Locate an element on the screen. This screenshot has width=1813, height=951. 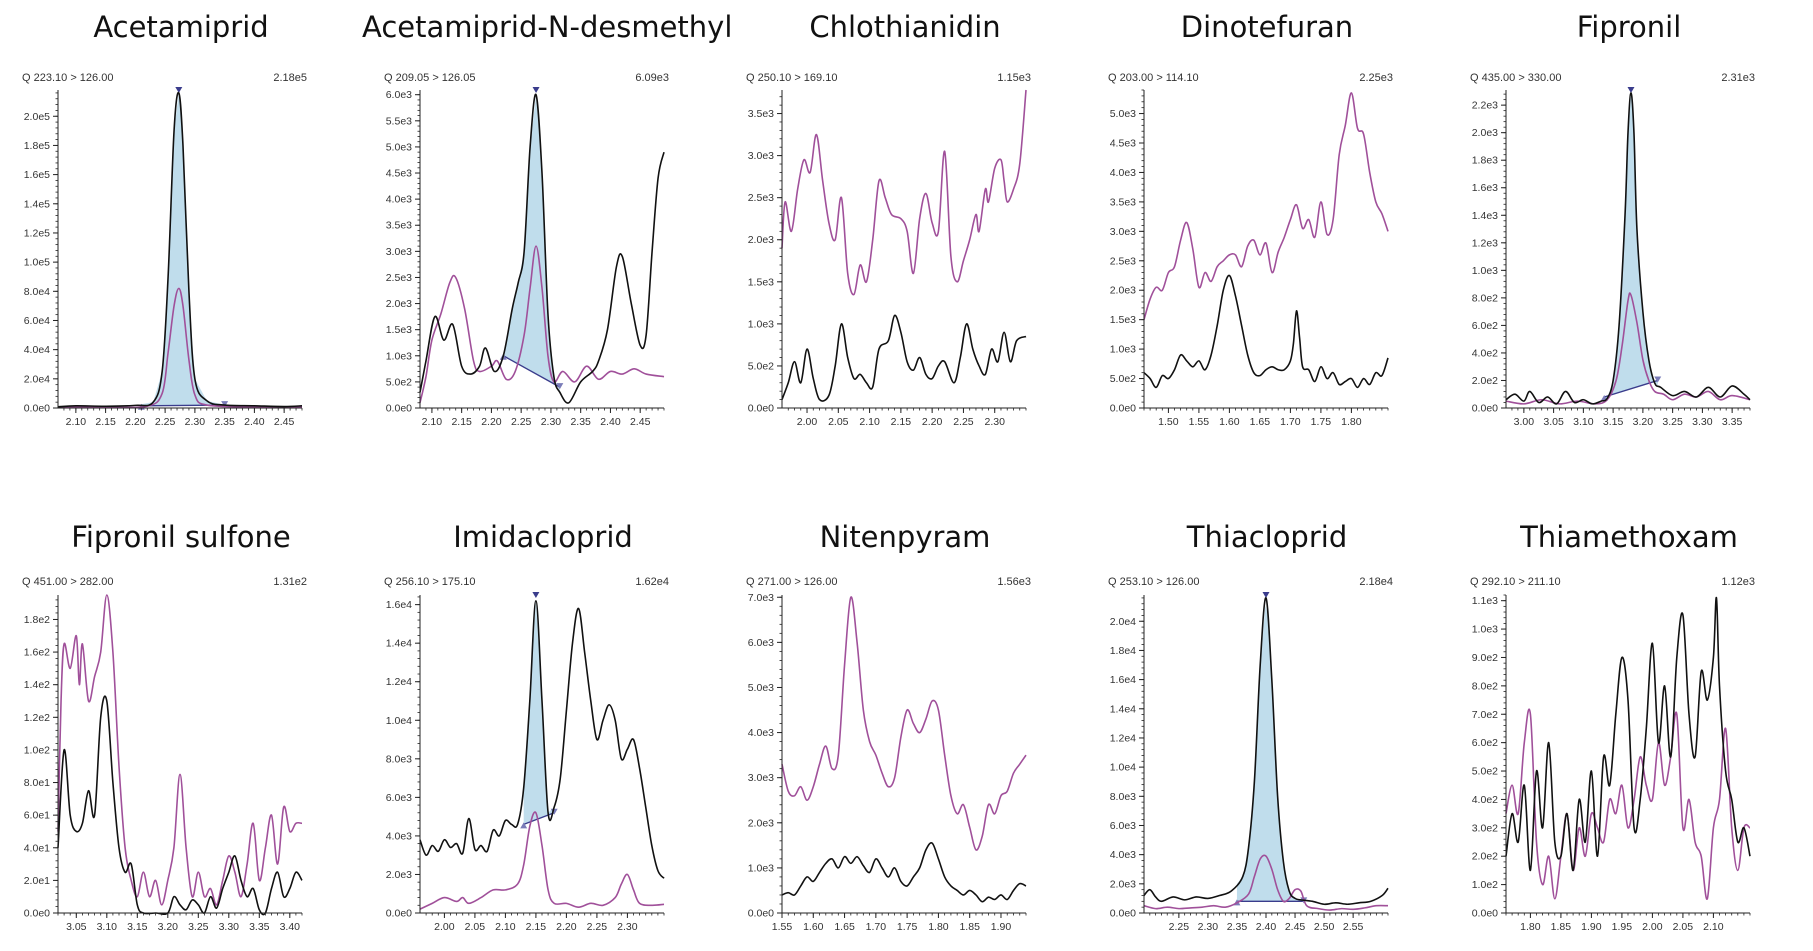
chart-title: Thiamethoxam is located at coordinates (1629, 537).